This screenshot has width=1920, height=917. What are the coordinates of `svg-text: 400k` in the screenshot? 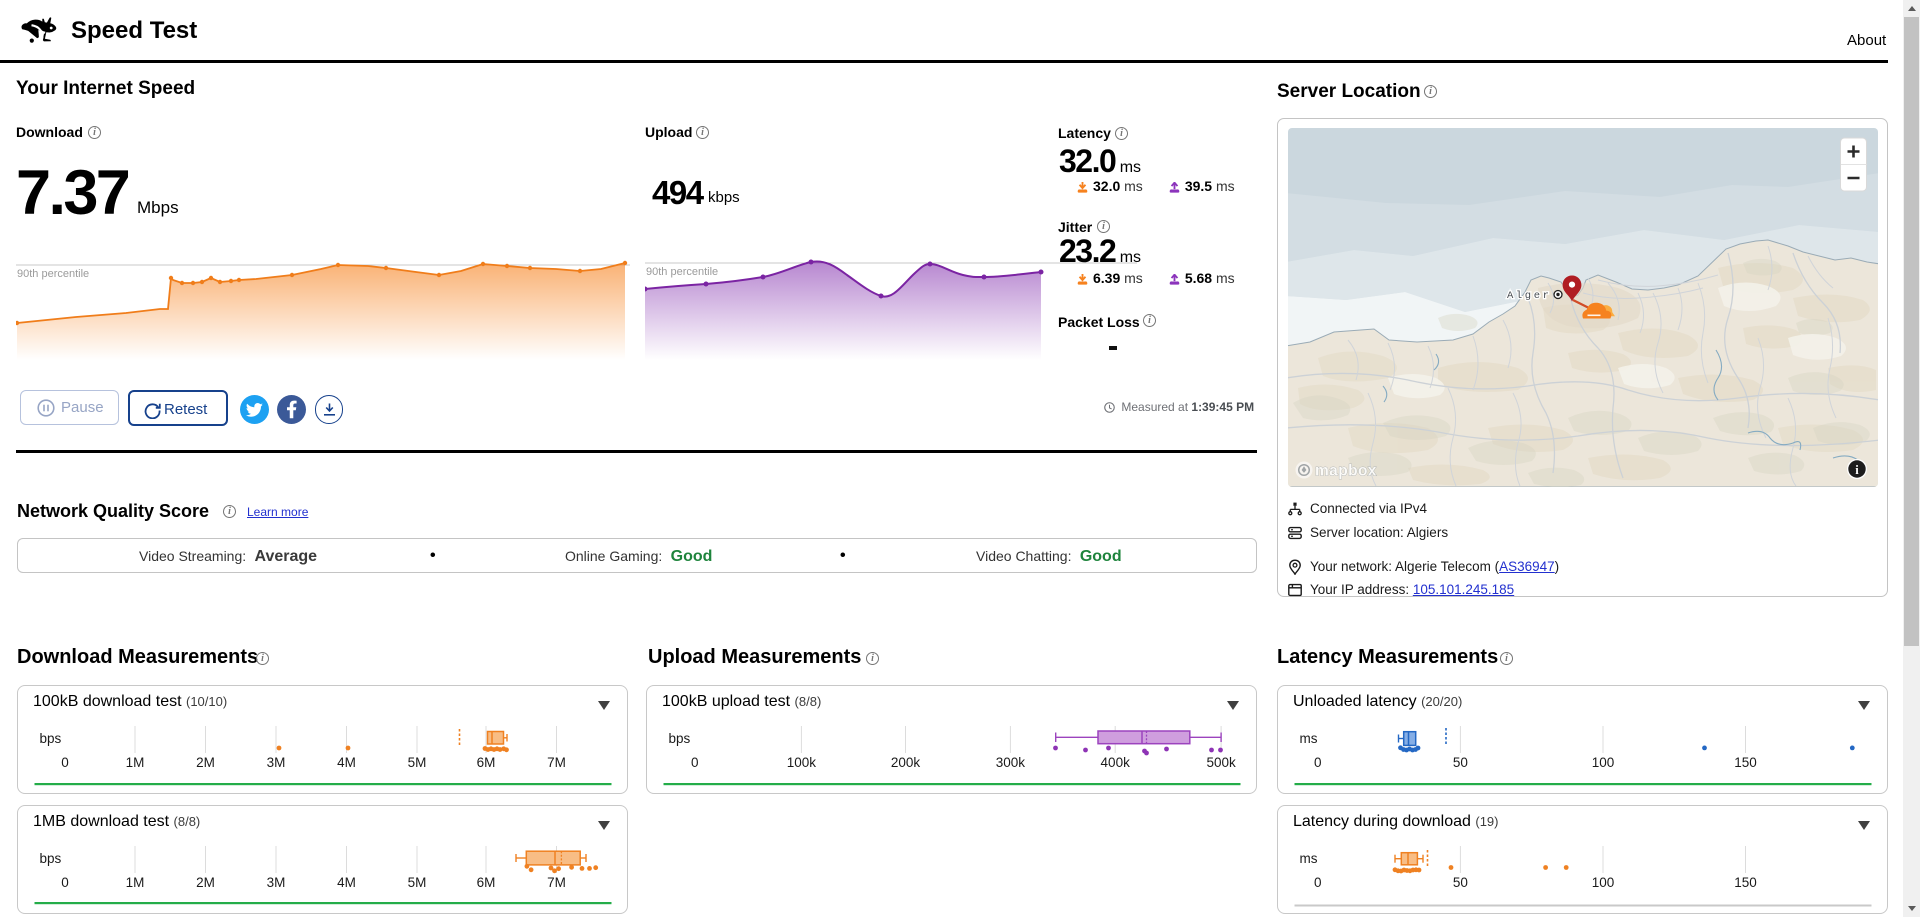 It's located at (1116, 762).